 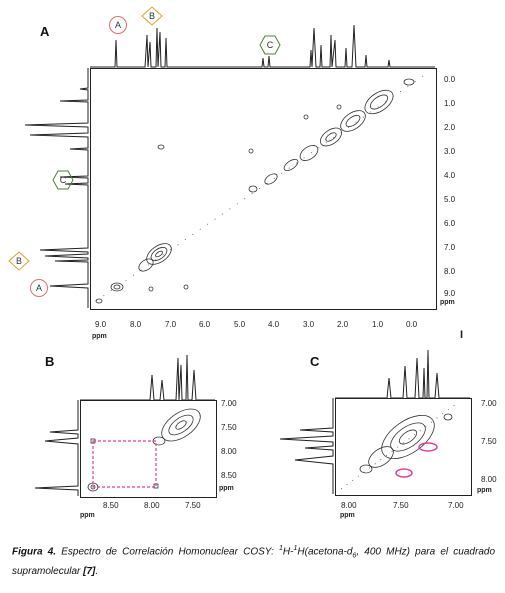 I want to click on panel-c-y-unit: ppm, so click(x=484, y=490).